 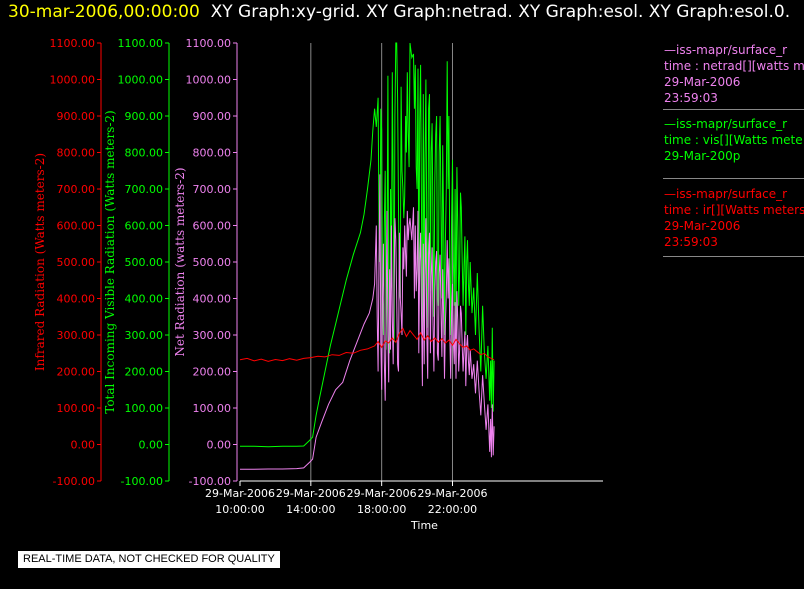 What do you see at coordinates (144, 189) in the screenshot?
I see `y-tick-label-vis: 700.00` at bounding box center [144, 189].